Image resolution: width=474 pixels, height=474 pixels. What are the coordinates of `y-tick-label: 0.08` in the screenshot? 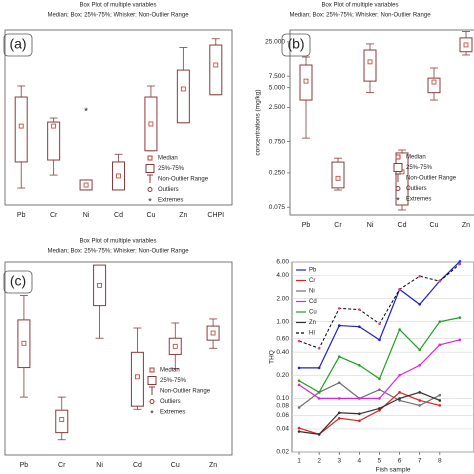 It's located at (282, 406).